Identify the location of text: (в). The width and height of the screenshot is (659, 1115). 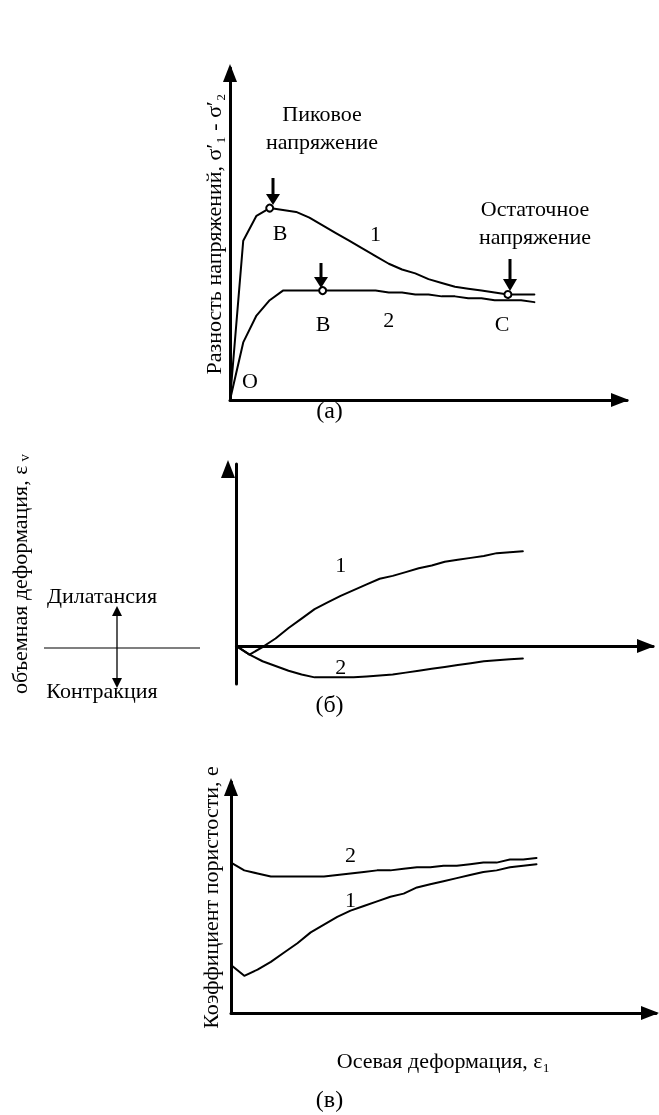
(329, 1099).